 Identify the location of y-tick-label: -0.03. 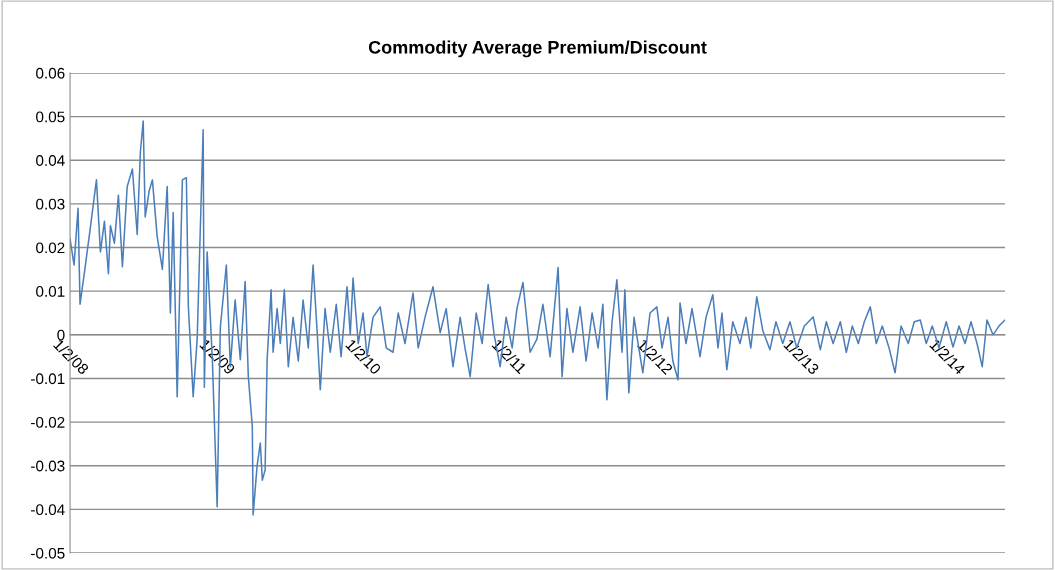
(48, 466).